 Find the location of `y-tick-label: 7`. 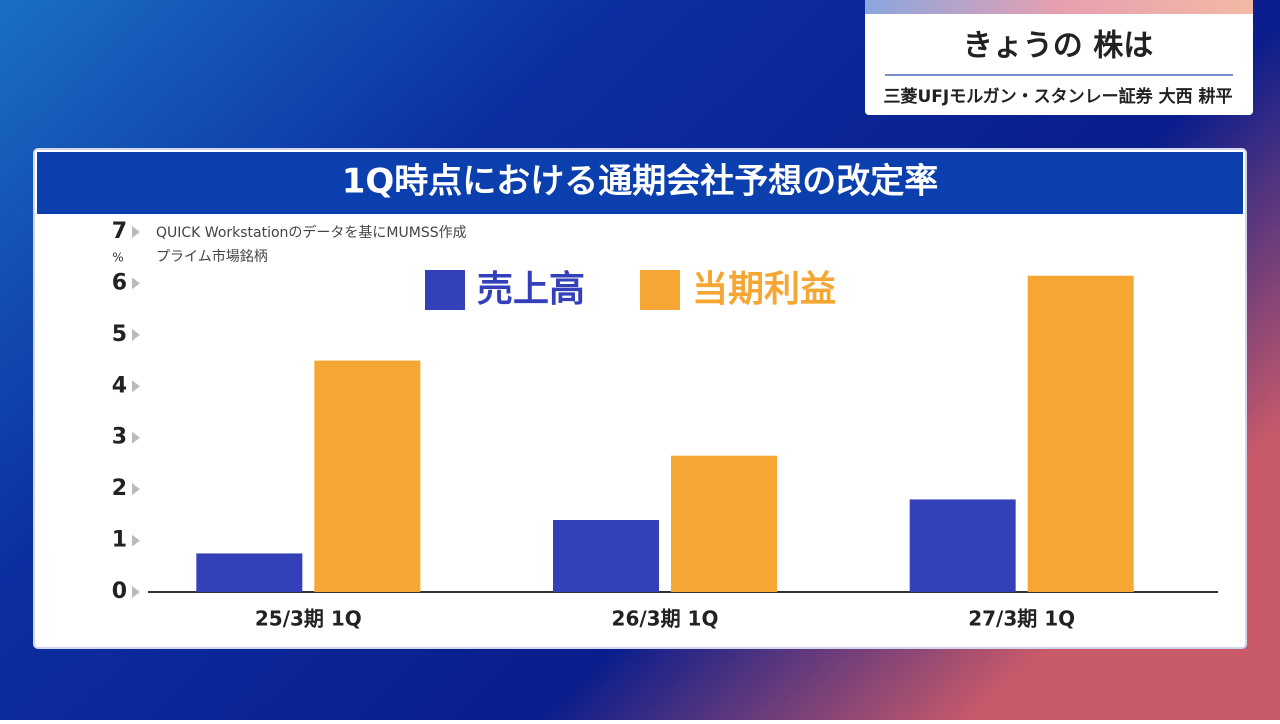

y-tick-label: 7 is located at coordinates (119, 231).